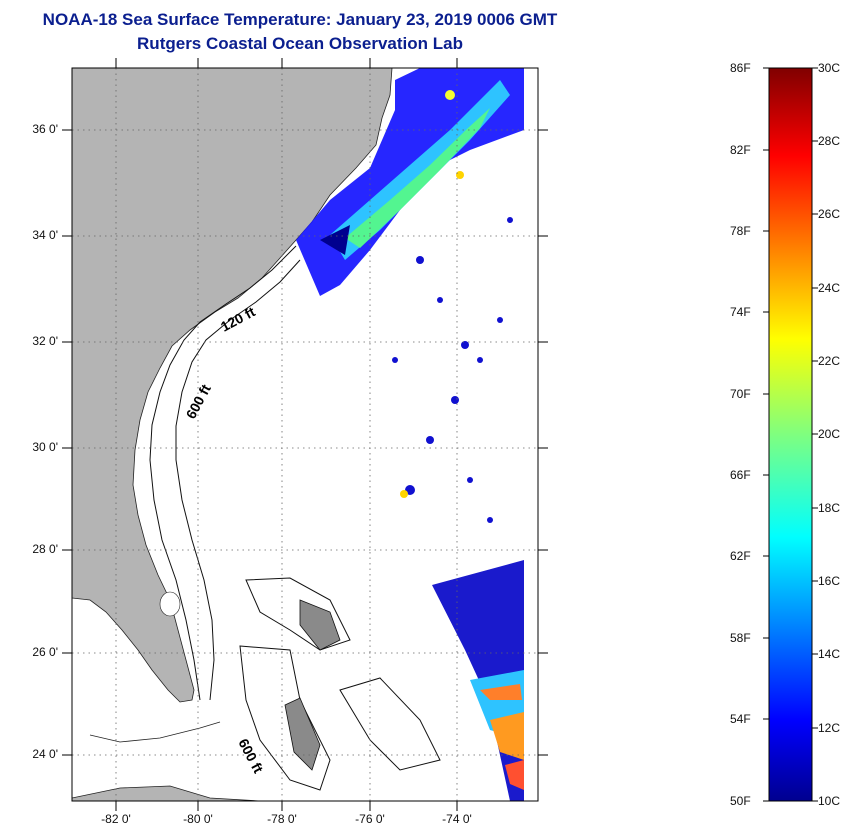  I want to click on lat-label-32: 32 0', so click(45, 341).